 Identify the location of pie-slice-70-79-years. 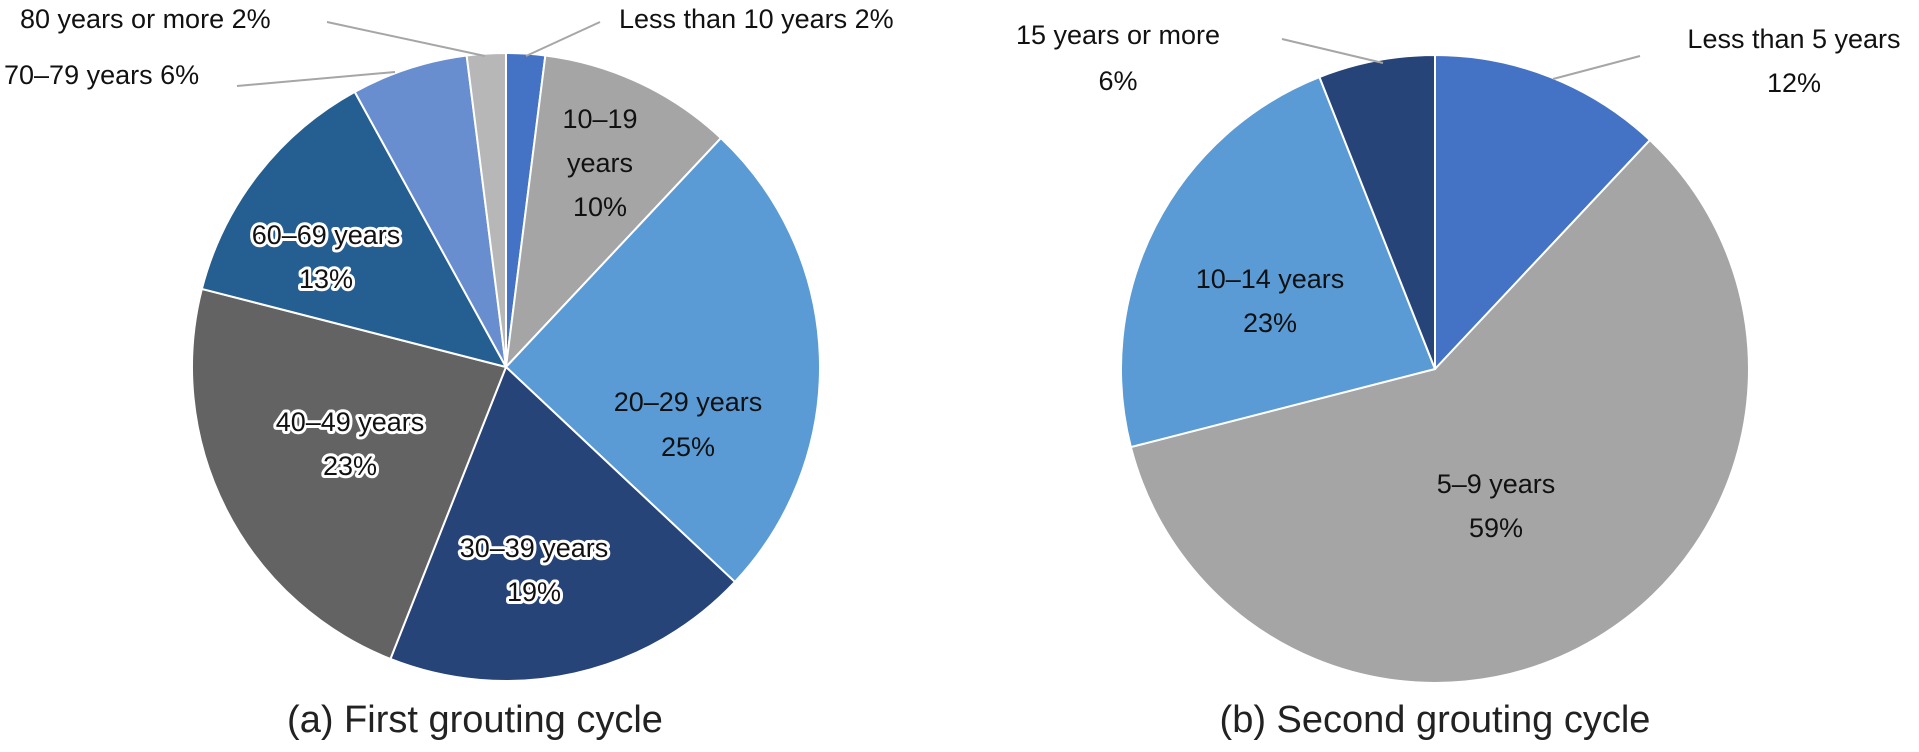
(430, 211).